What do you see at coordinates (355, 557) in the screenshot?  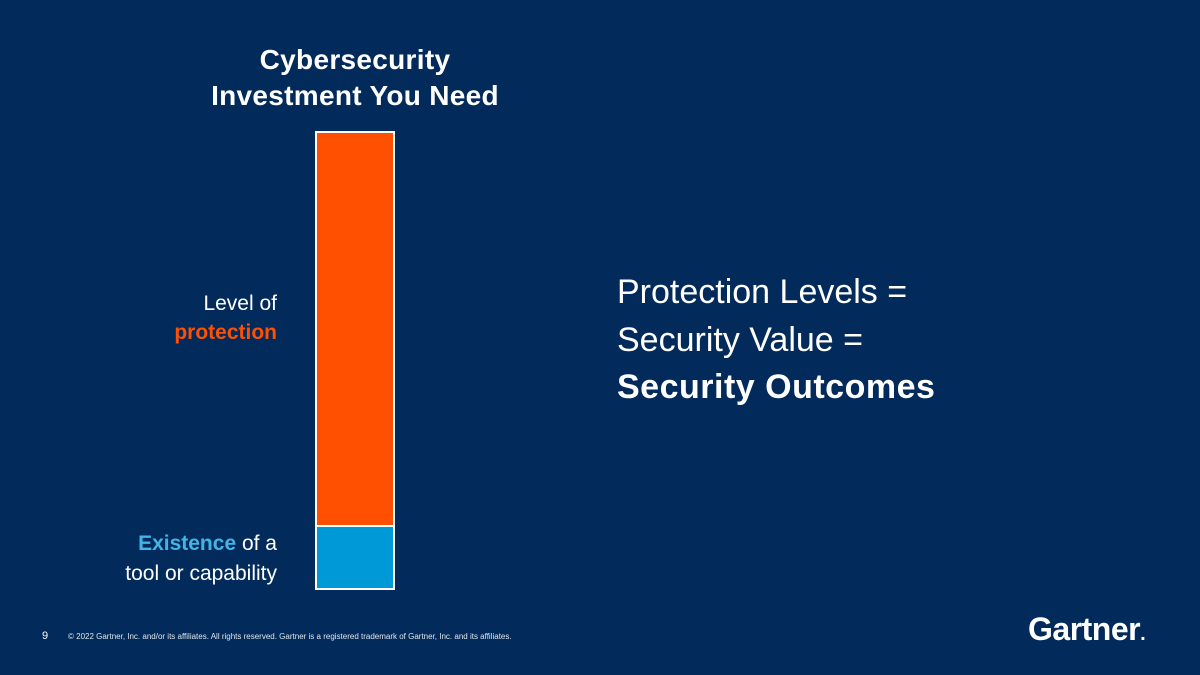 I see `existence-bar` at bounding box center [355, 557].